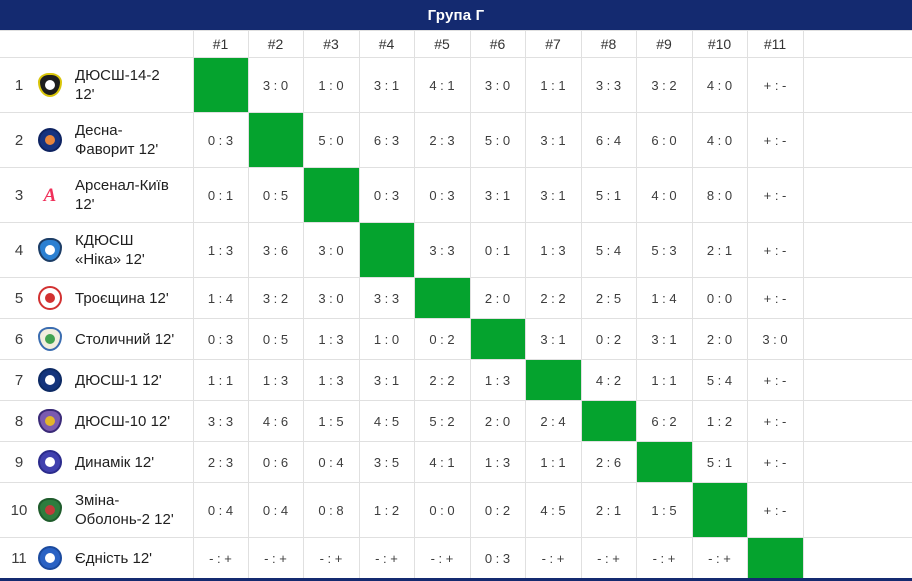 The image size is (912, 581). What do you see at coordinates (664, 250) in the screenshot?
I see `score-cell: 5 : 3` at bounding box center [664, 250].